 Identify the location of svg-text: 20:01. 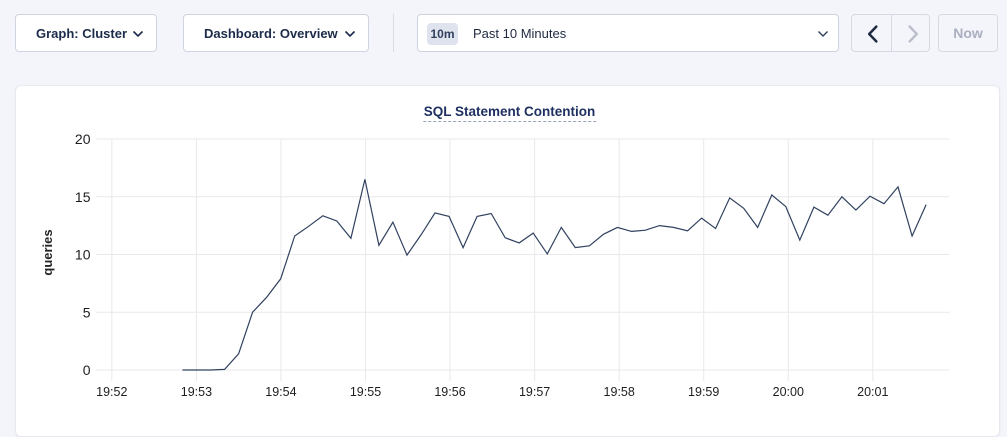
(872, 392).